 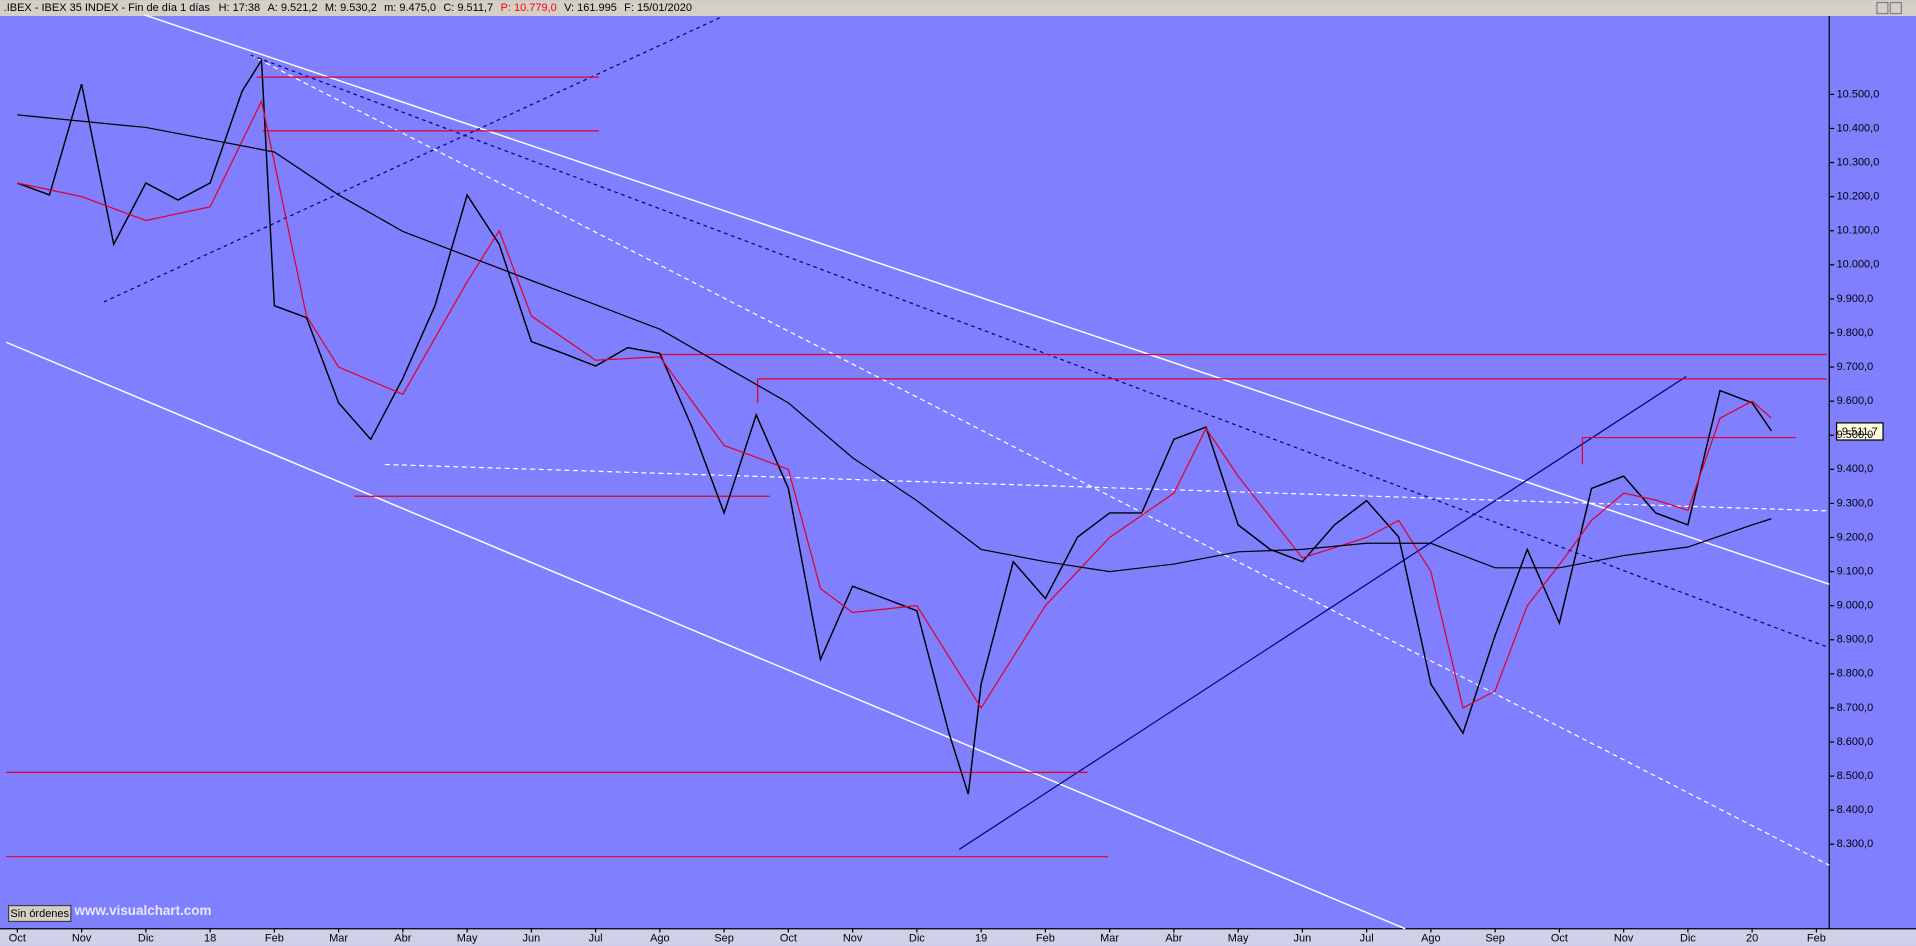 I want to click on y-tick-label: 10.400,0, so click(x=1858, y=128).